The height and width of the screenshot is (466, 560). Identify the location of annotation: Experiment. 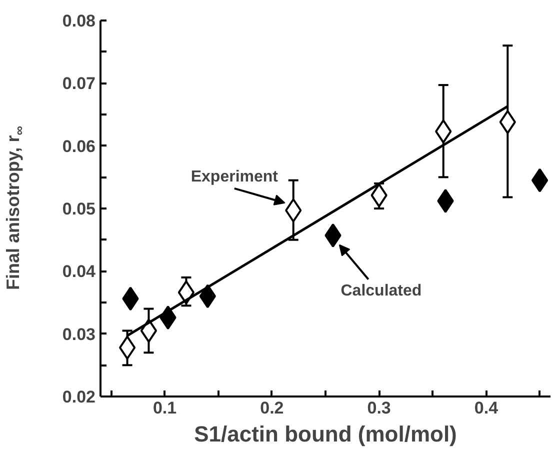
(234, 177).